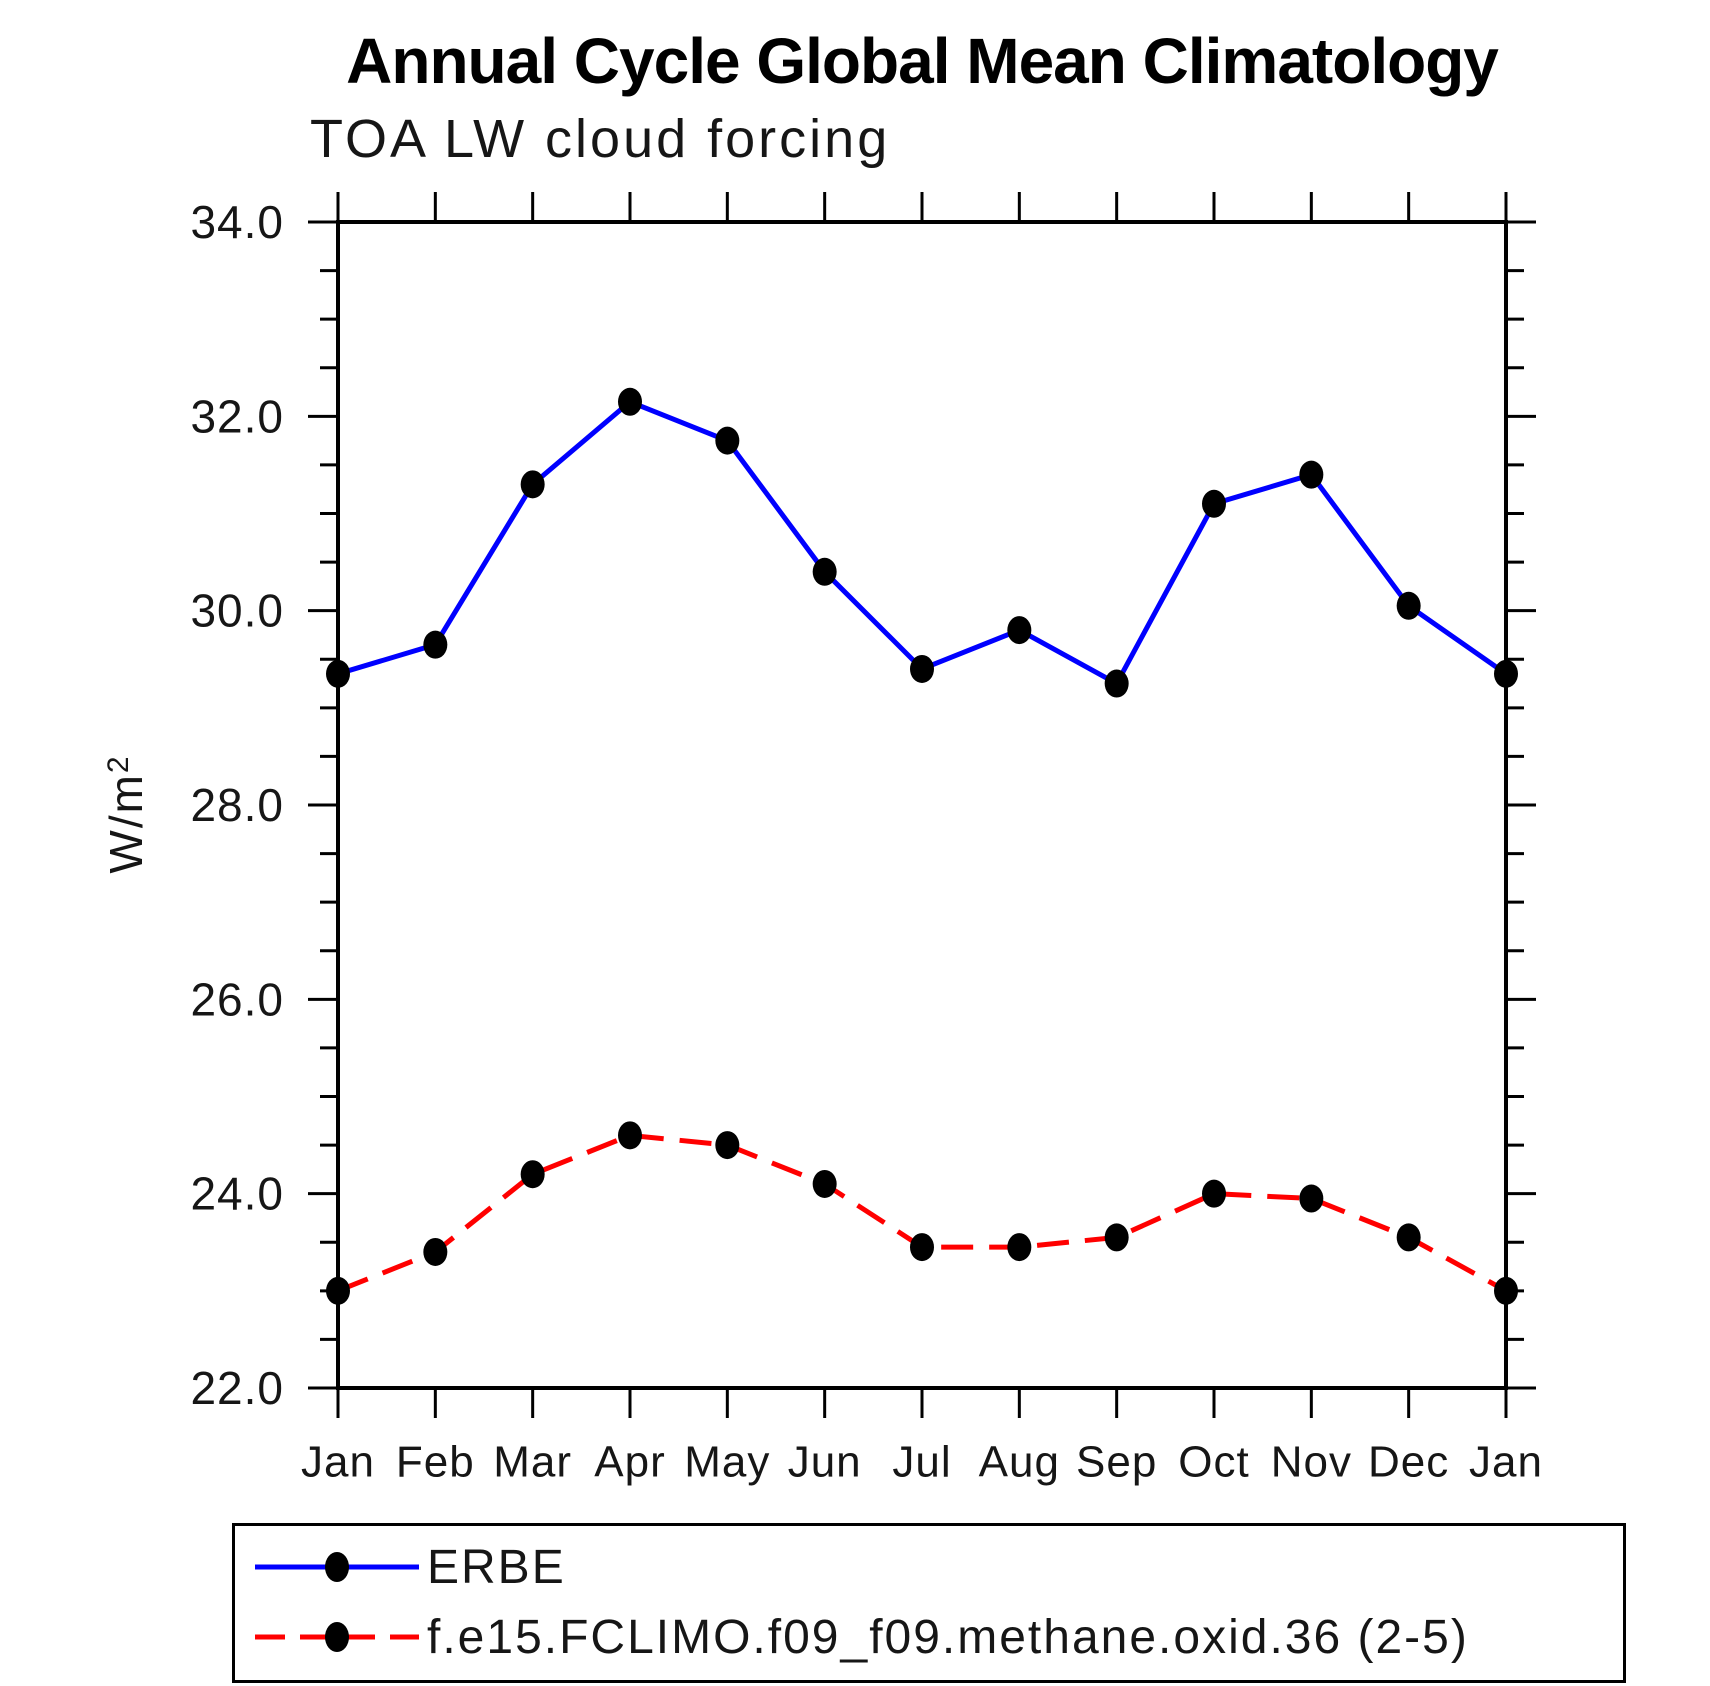  Describe the element at coordinates (1408, 1462) in the screenshot. I see `x-axis-tick-label: Dec` at that location.